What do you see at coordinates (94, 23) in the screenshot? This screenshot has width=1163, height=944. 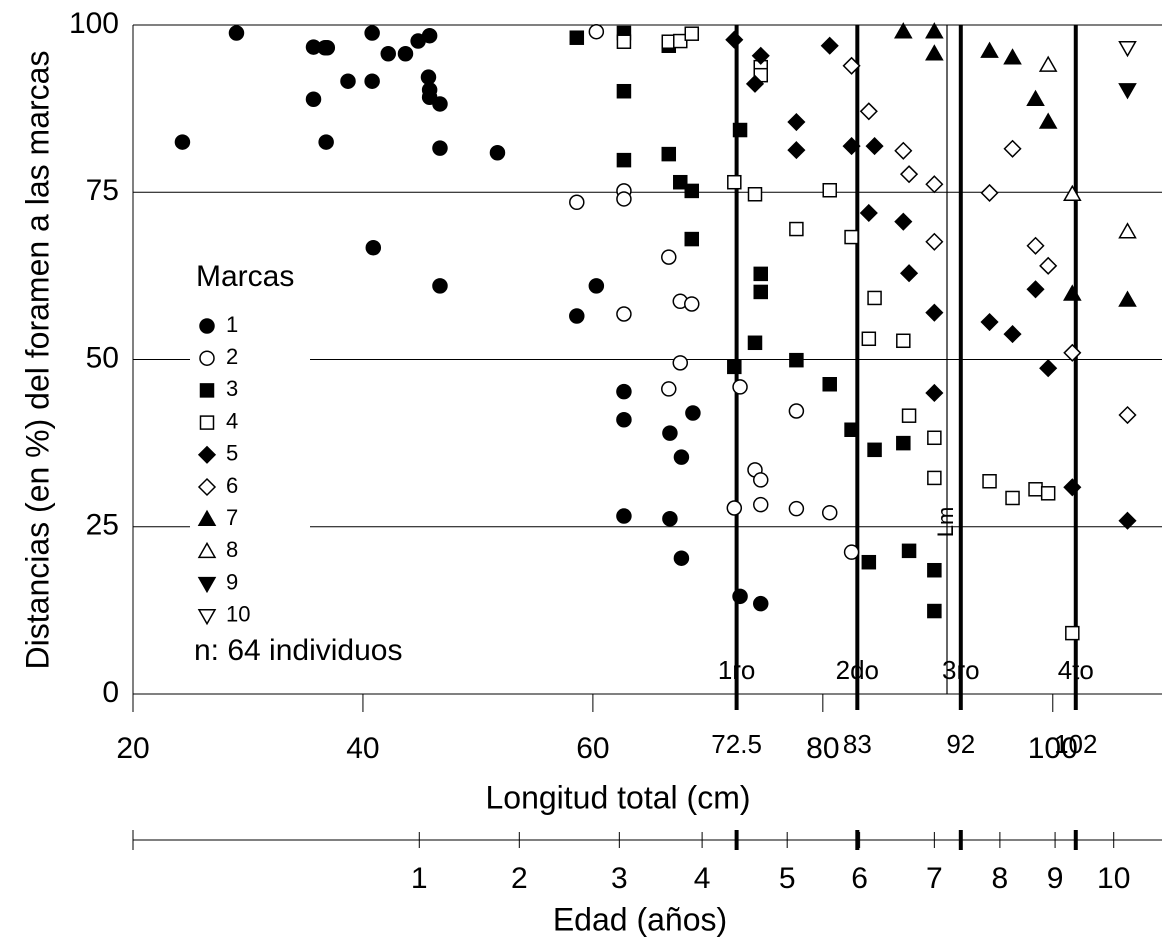 I see `y-tick-label: 100` at bounding box center [94, 23].